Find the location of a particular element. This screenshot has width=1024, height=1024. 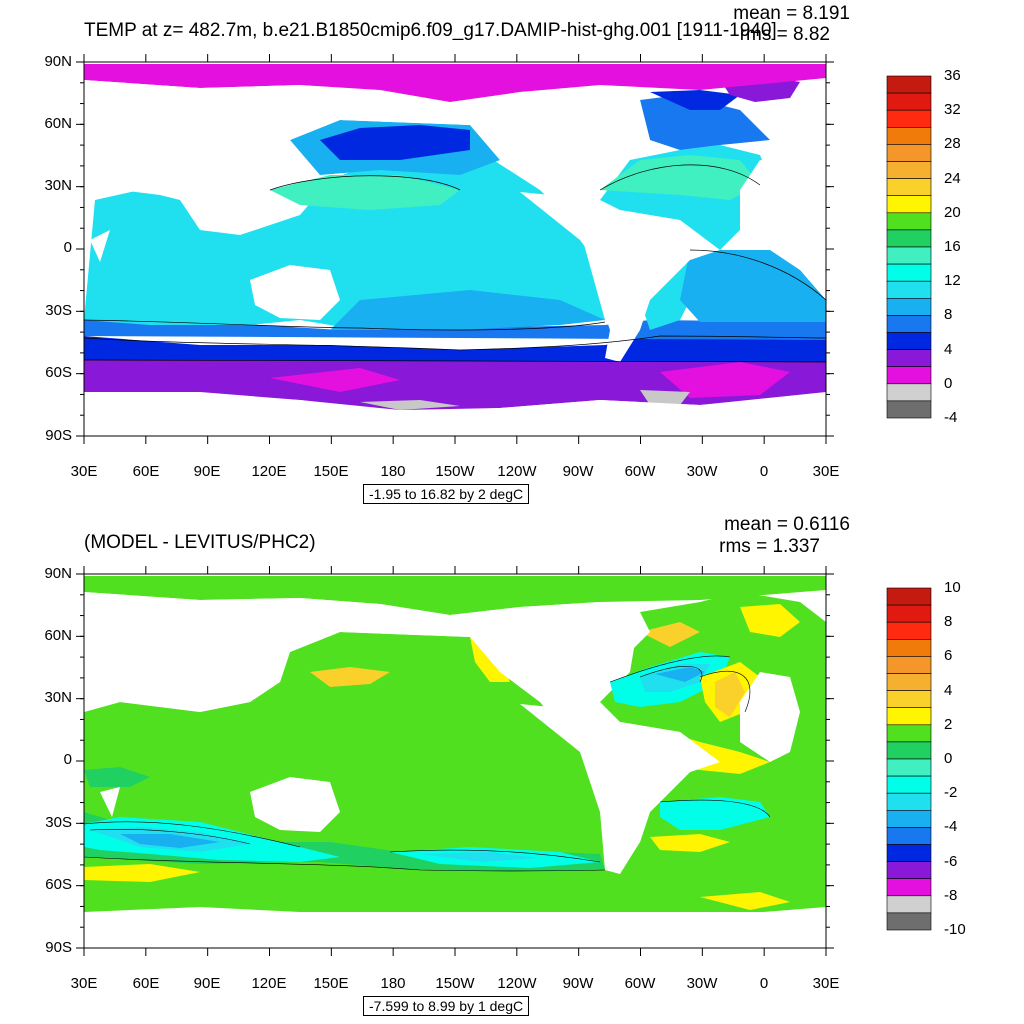

rms-value: rms = 8.82 is located at coordinates (784, 34).